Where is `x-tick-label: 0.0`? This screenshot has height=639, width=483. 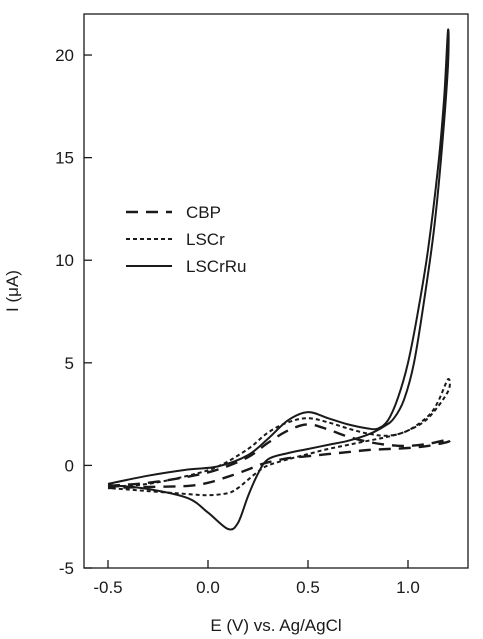
x-tick-label: 0.0 is located at coordinates (208, 587).